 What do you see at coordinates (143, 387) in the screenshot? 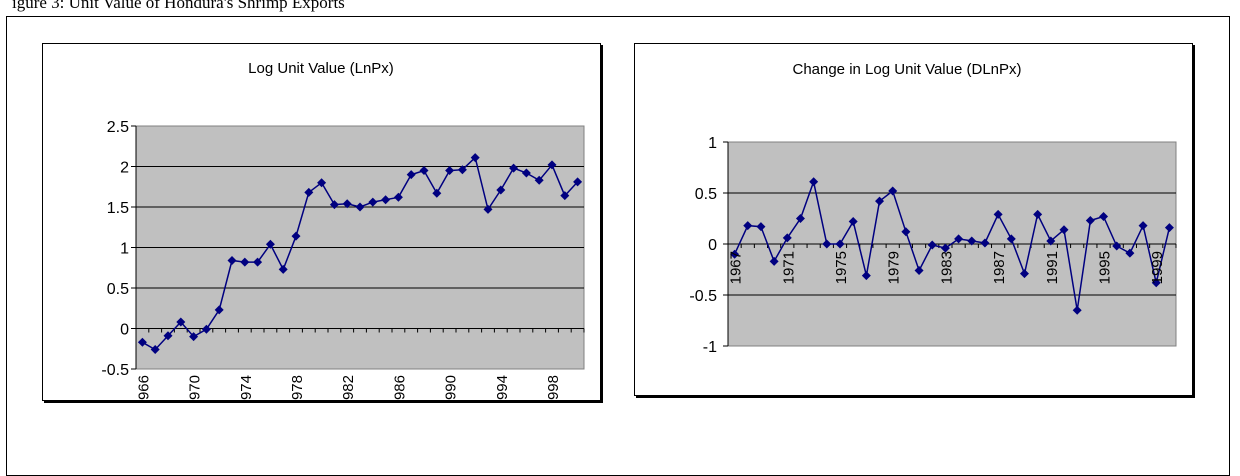
I see `lnpx-x-tick-label: 1966` at bounding box center [143, 387].